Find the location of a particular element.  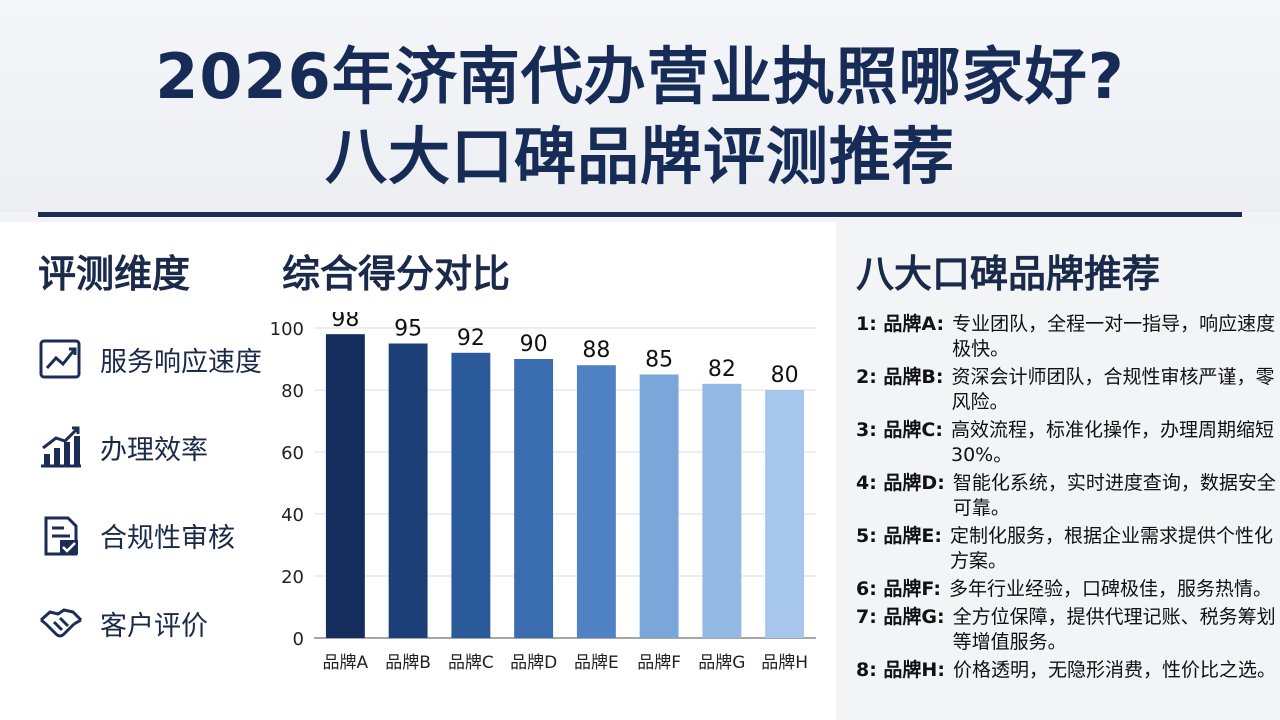

y-tick-label: 60 is located at coordinates (292, 453).